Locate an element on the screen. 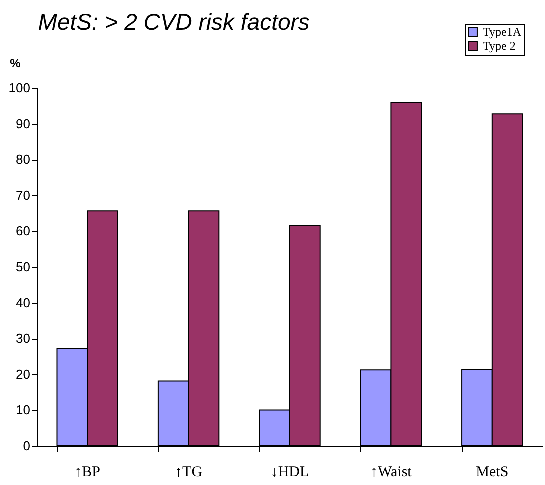 This screenshot has width=545, height=485. x-tick-label: MetS is located at coordinates (492, 472).